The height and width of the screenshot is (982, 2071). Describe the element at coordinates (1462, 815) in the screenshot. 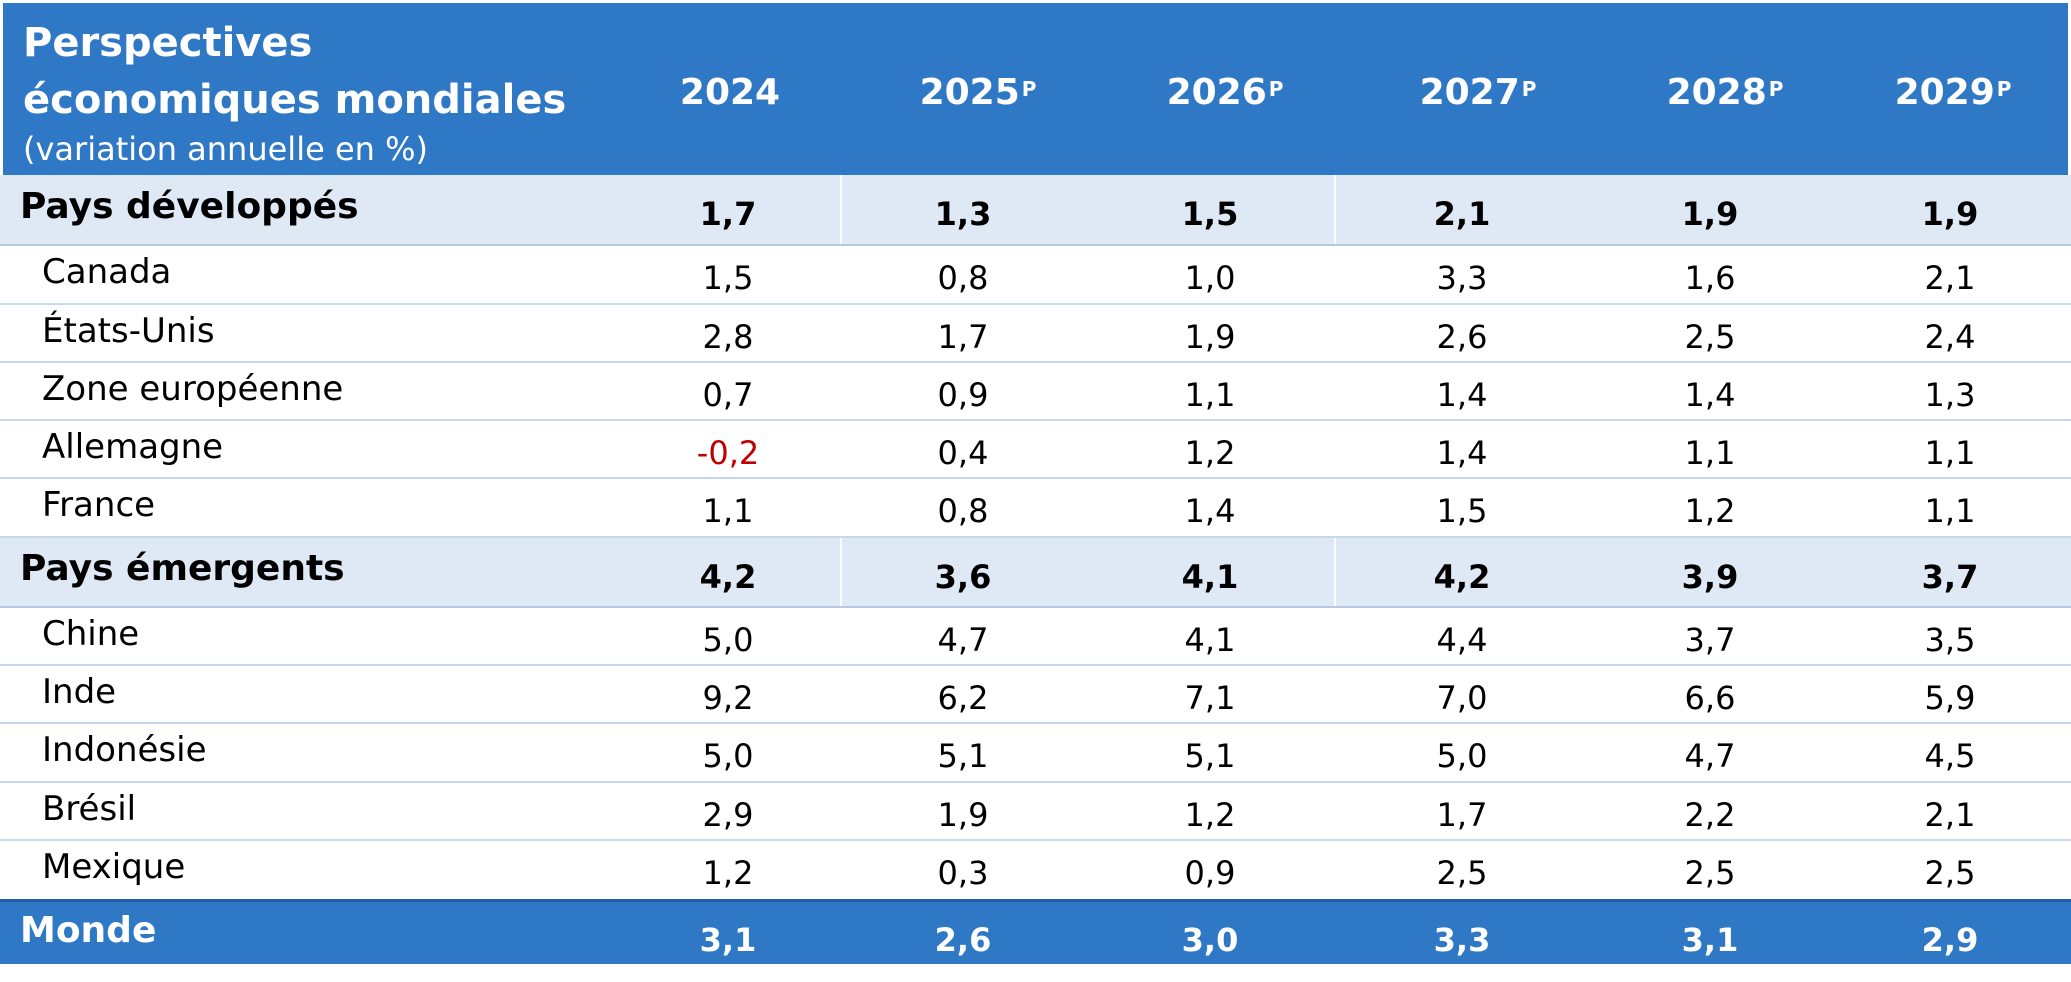

I see `value-brazil-2027: 1,7` at that location.